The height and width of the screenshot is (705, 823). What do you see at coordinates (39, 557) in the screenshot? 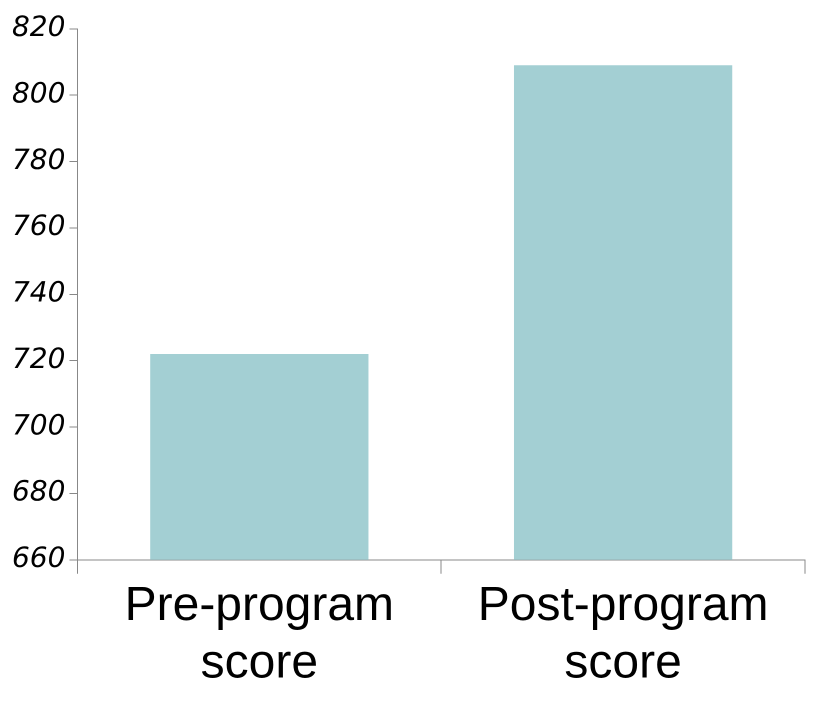
I see `y-tick-label: 660` at bounding box center [39, 557].